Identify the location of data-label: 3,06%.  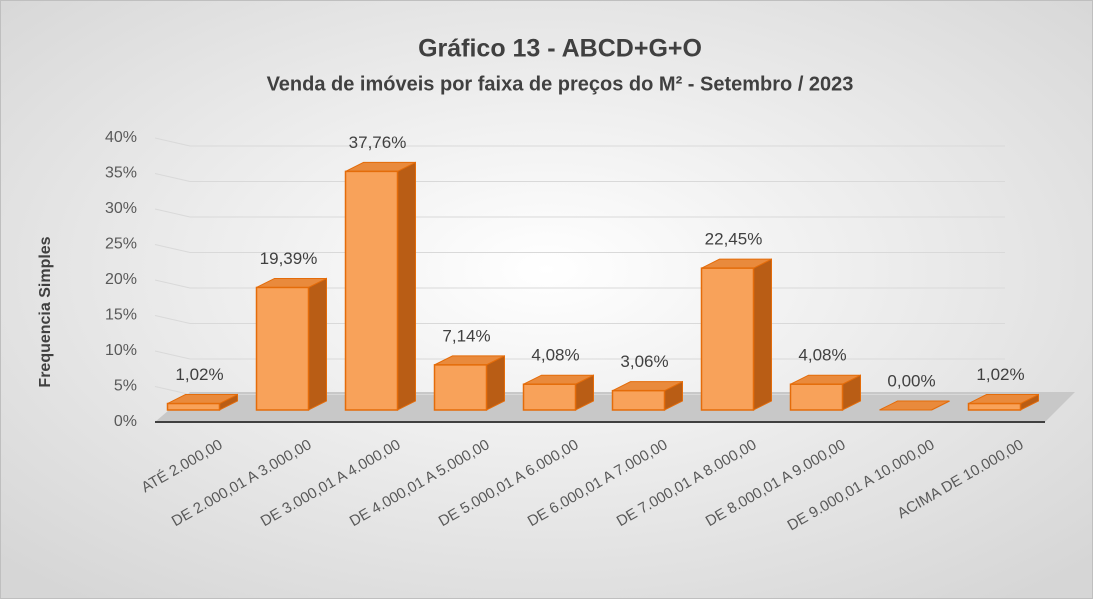
(644, 361).